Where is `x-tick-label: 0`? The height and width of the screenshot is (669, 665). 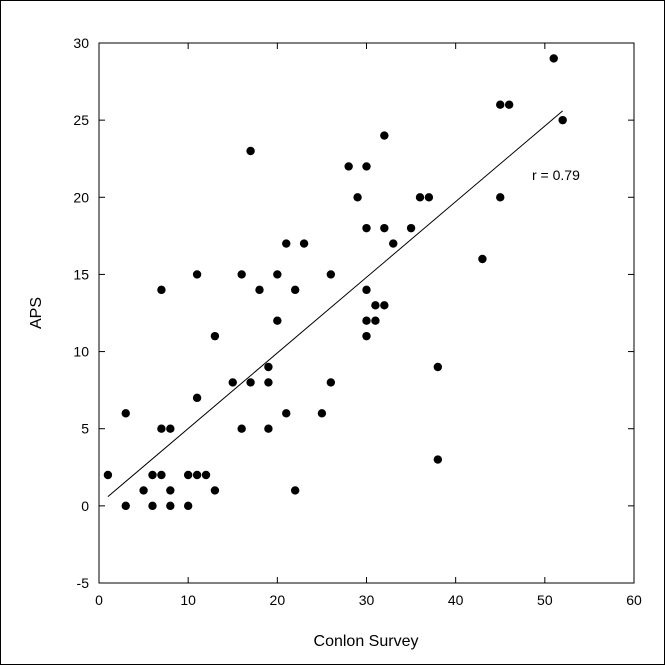 x-tick-label: 0 is located at coordinates (99, 600).